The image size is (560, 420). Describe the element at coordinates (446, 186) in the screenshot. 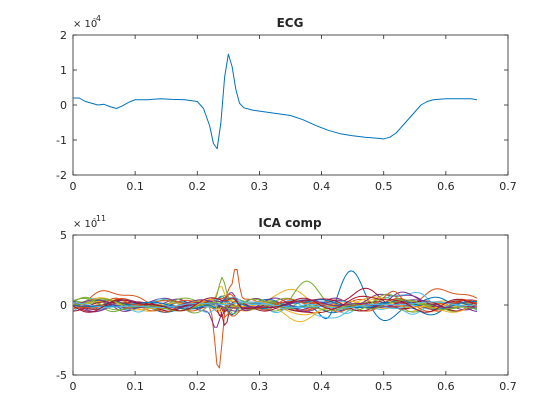

I see `ecg-x-tick-label: 0.6` at that location.